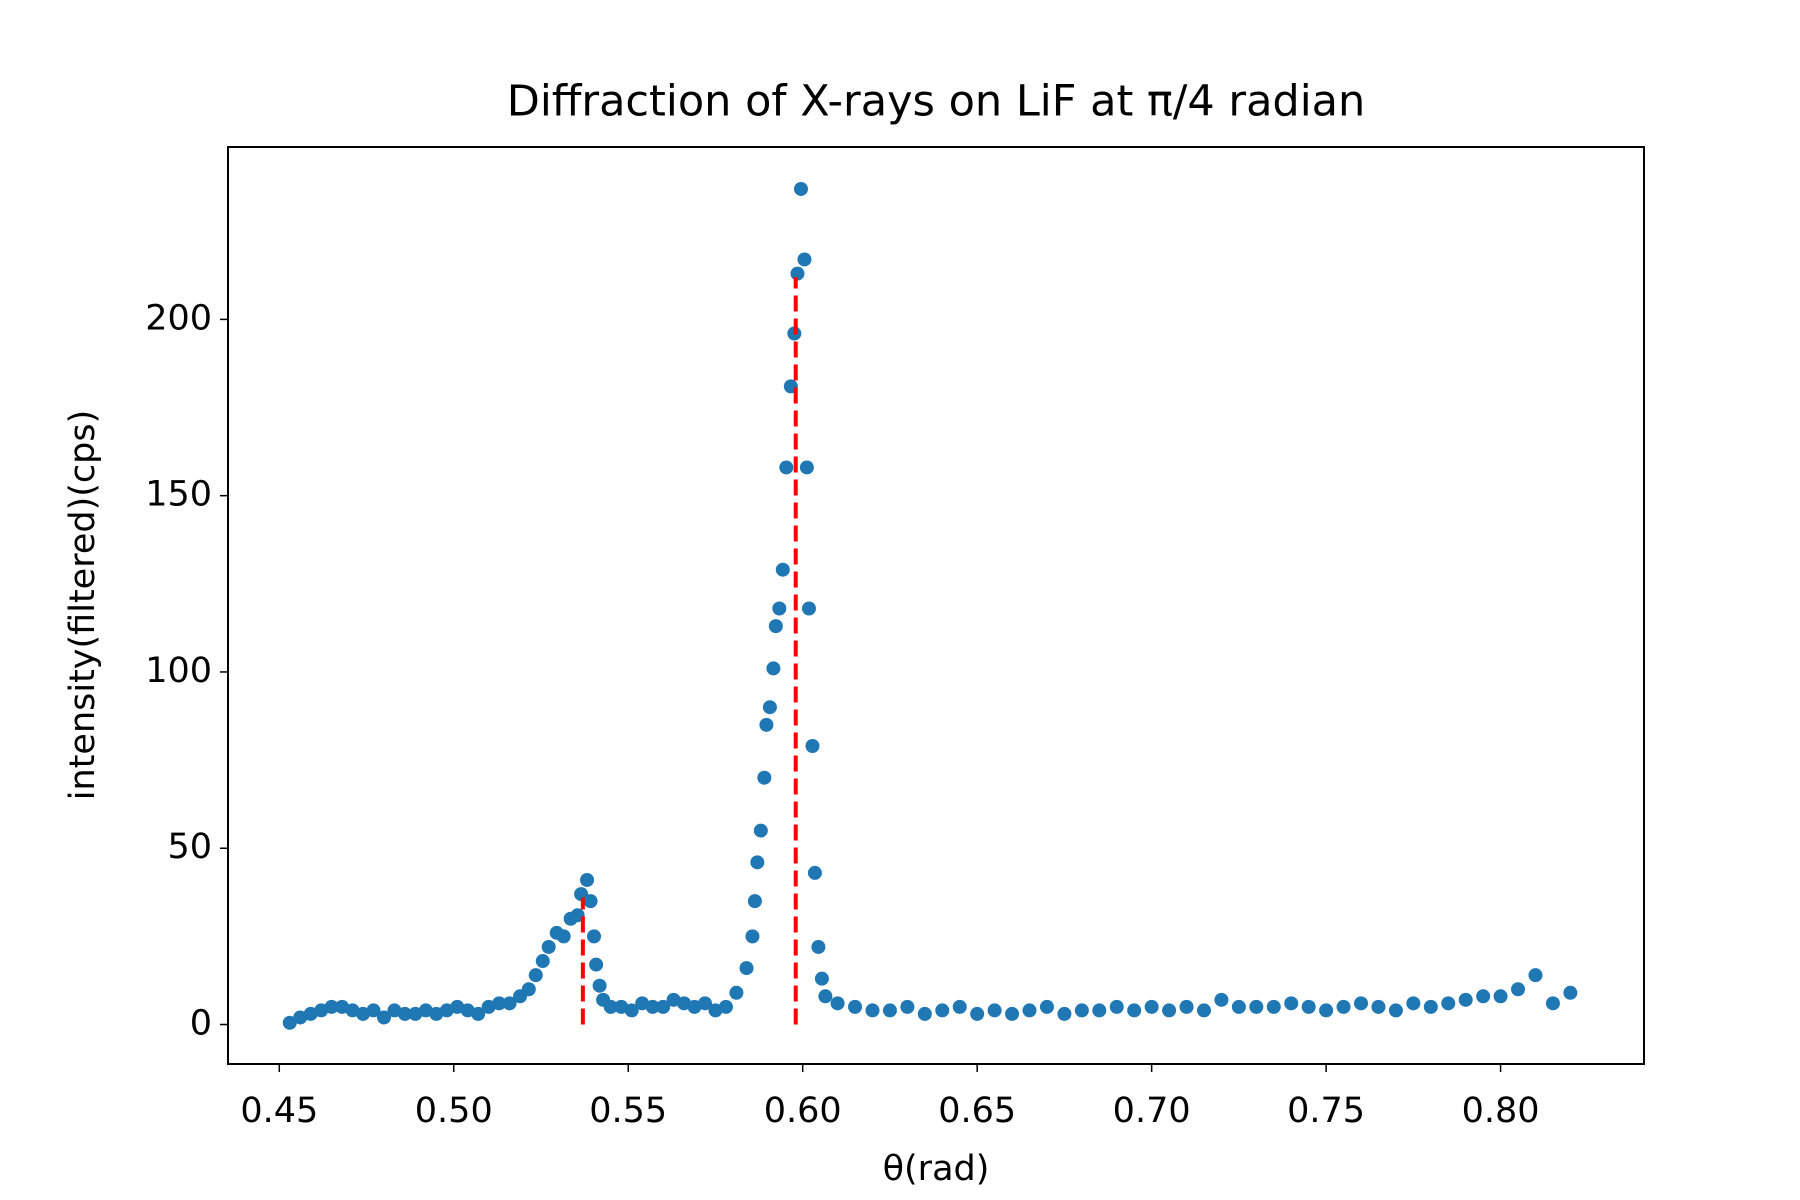 The image size is (1800, 1200). What do you see at coordinates (977, 1111) in the screenshot?
I see `x-tick-label: 0.65` at bounding box center [977, 1111].